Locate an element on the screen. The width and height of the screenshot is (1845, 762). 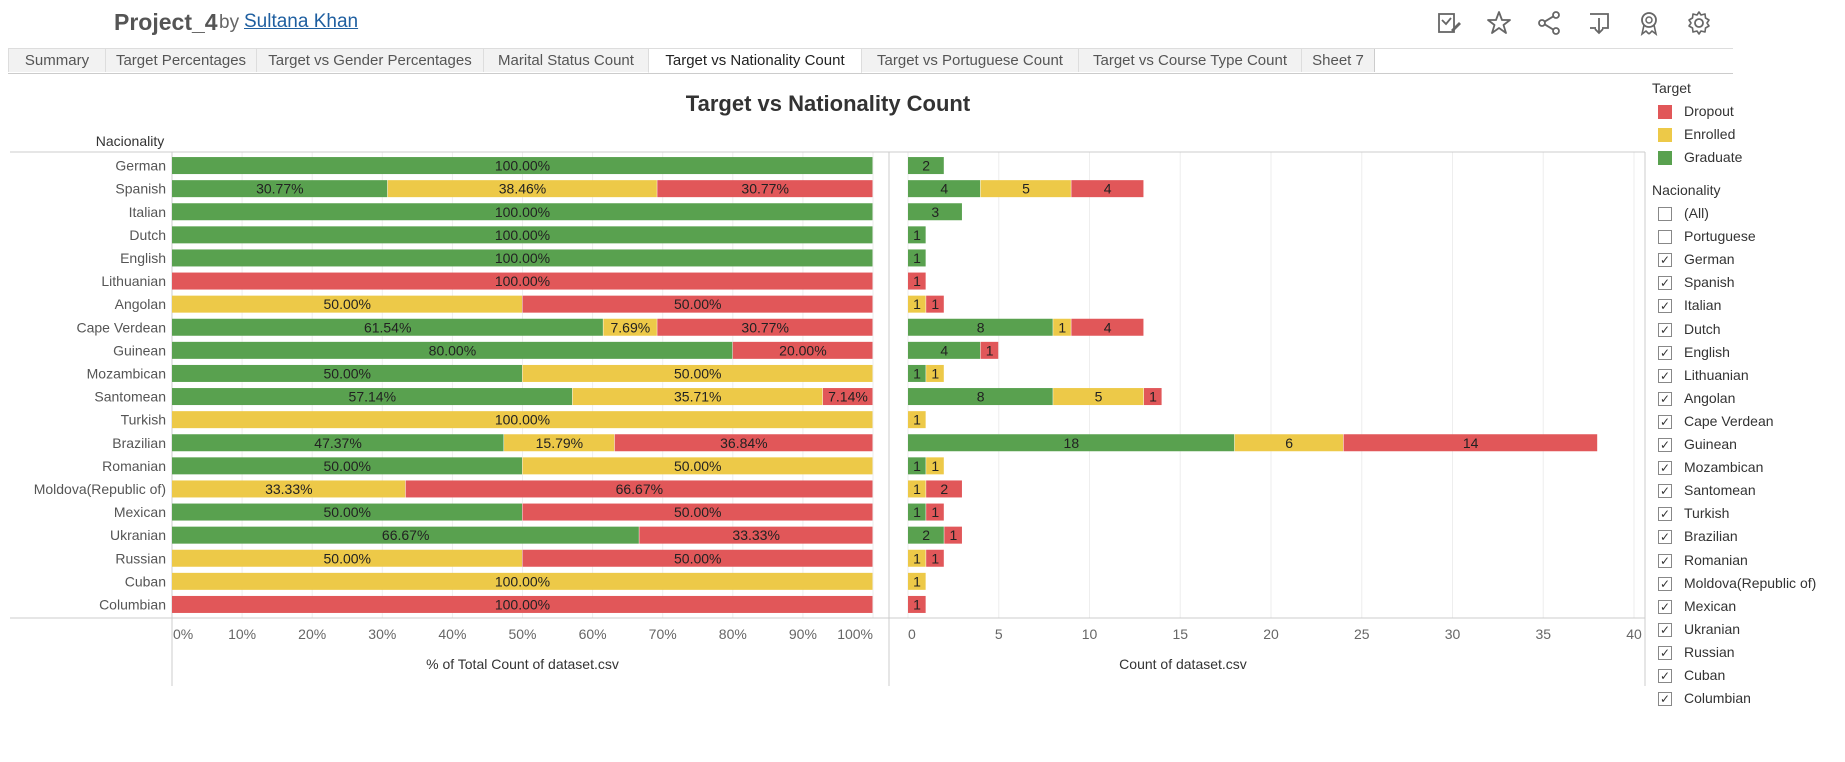
filter-label: Spanish is located at coordinates (1709, 282).